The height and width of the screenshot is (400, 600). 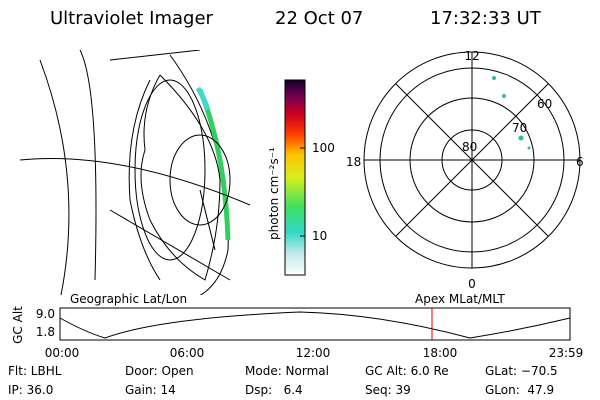 I want to click on y-tick-label: 1.8, so click(x=45, y=332).